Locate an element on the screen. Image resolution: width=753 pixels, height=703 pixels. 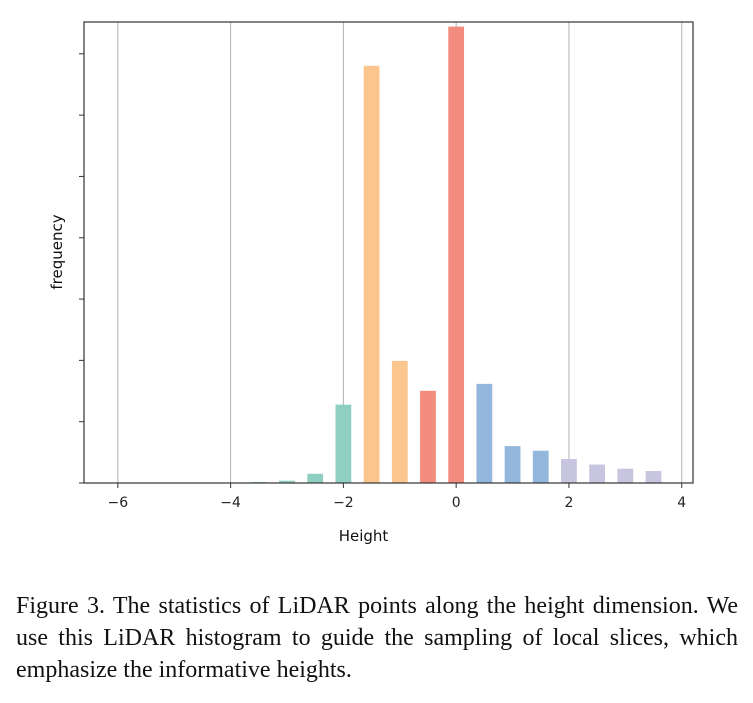
y-ticks is located at coordinates (81, 268).